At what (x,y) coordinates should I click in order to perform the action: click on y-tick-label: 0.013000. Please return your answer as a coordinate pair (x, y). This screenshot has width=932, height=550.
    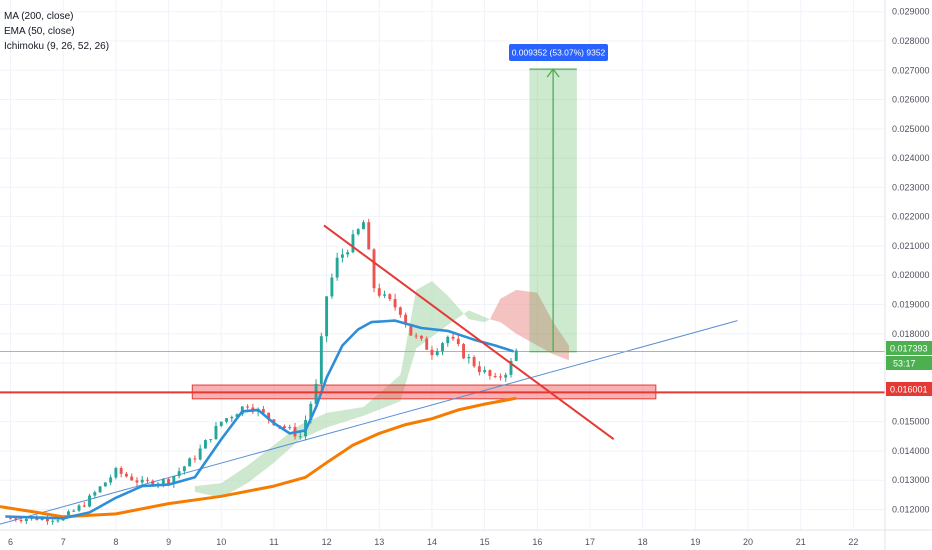
    Looking at the image, I should click on (911, 480).